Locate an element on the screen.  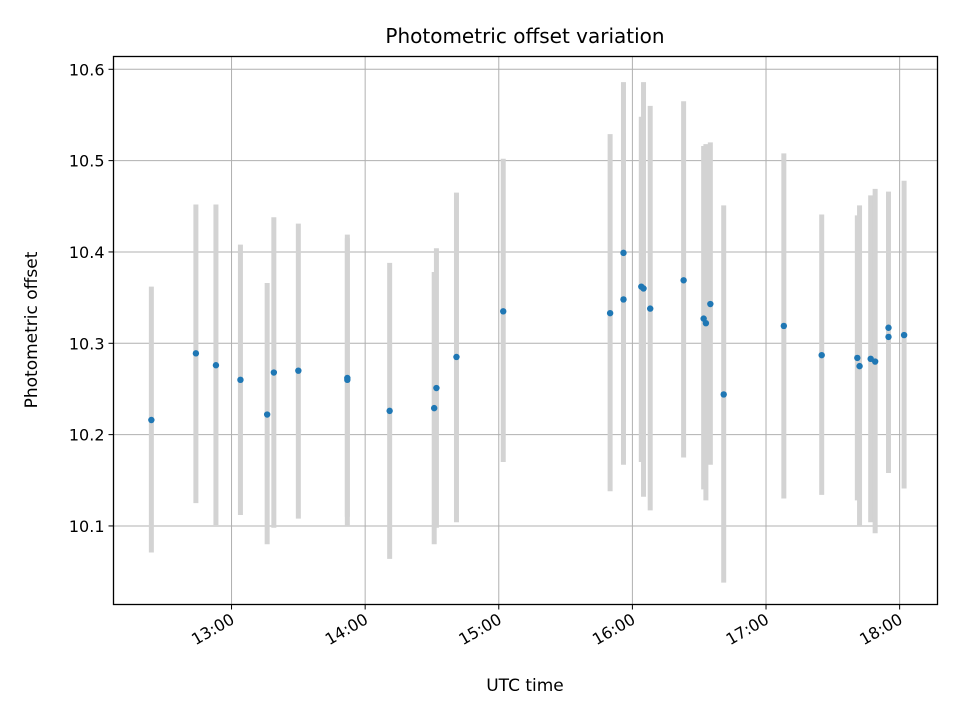
y-tick-label: 10.6 is located at coordinates (87, 69).